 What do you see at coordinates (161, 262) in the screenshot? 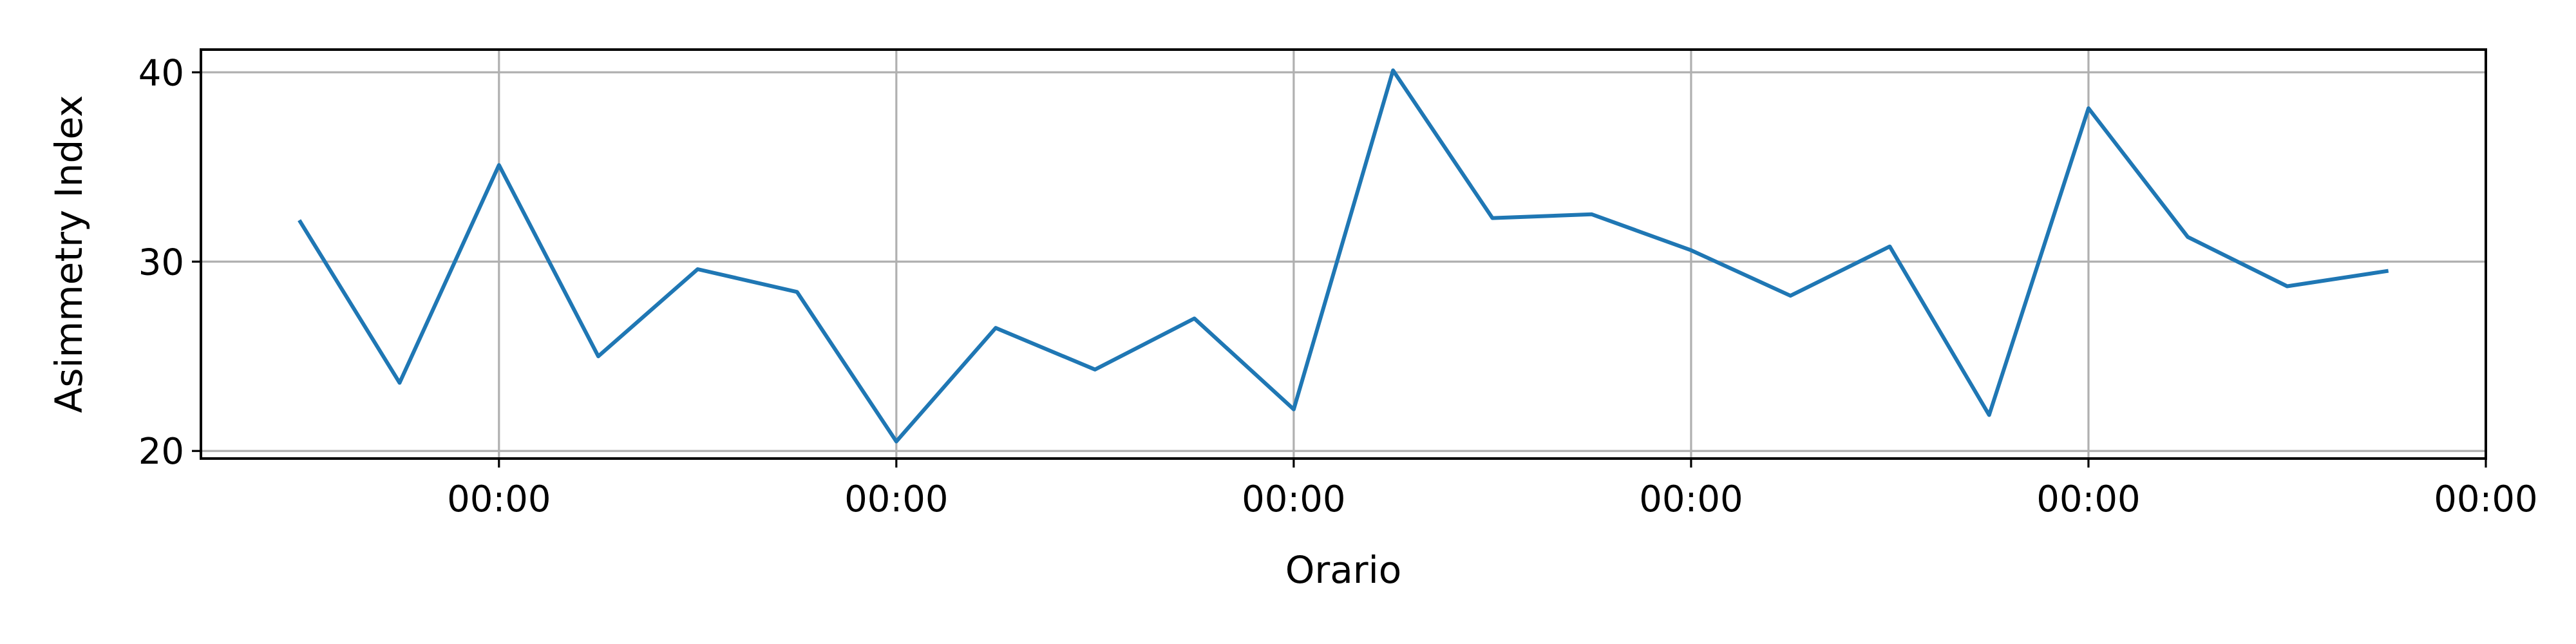
I see `y-tick-label: 30` at bounding box center [161, 262].